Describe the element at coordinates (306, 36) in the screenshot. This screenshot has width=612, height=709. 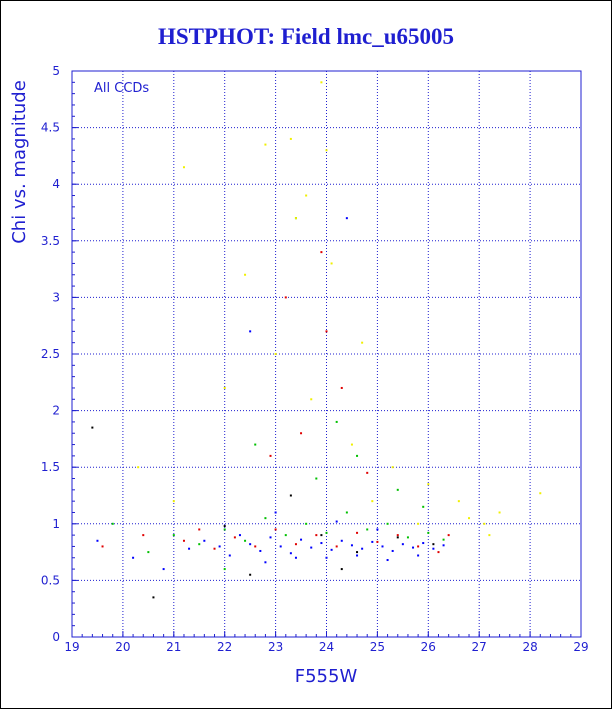
I see `chart-title: HSTPHOT: Field lmc_u65005` at that location.